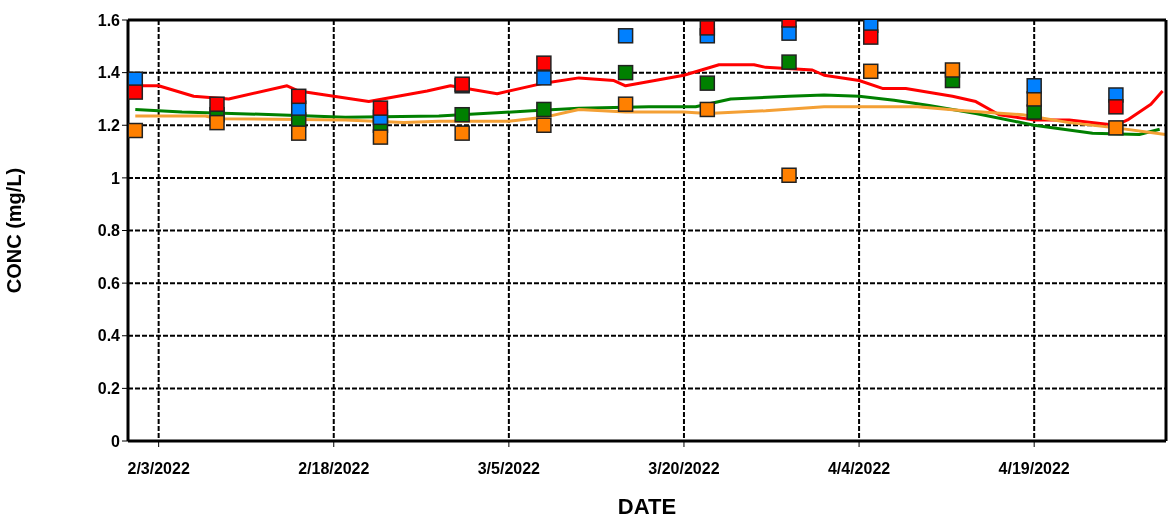 Image resolution: width=1173 pixels, height=518 pixels. What do you see at coordinates (334, 469) in the screenshot?
I see `x-tick-label: 2/18/2022` at bounding box center [334, 469].